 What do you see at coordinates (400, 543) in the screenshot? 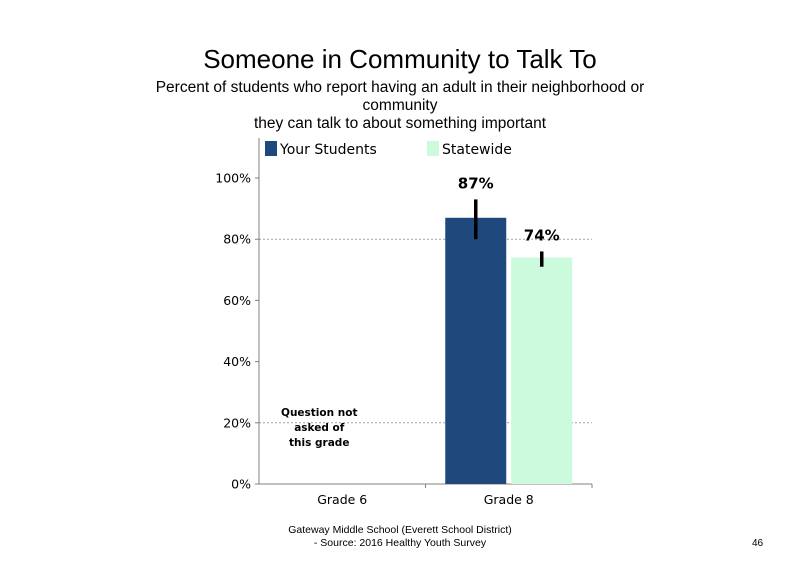
I see `footer-line: - Source: 2016 Healthy Youth Survey` at bounding box center [400, 543].